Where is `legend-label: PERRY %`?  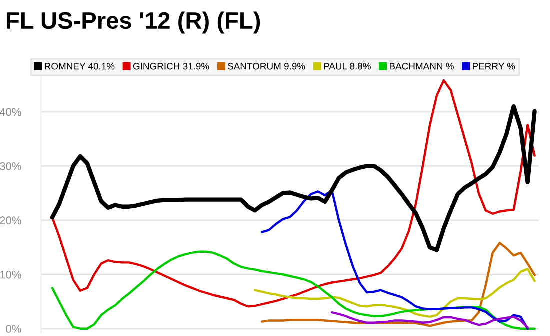
legend-label: PERRY % is located at coordinates (494, 66).